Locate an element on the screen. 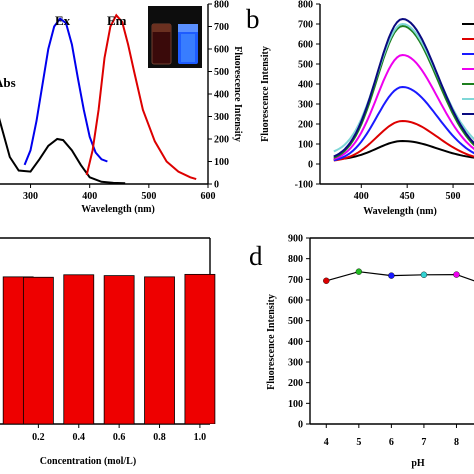 The width and height of the screenshot is (474, 474). panel-c-x-tick-label: 1.0 is located at coordinates (200, 437).